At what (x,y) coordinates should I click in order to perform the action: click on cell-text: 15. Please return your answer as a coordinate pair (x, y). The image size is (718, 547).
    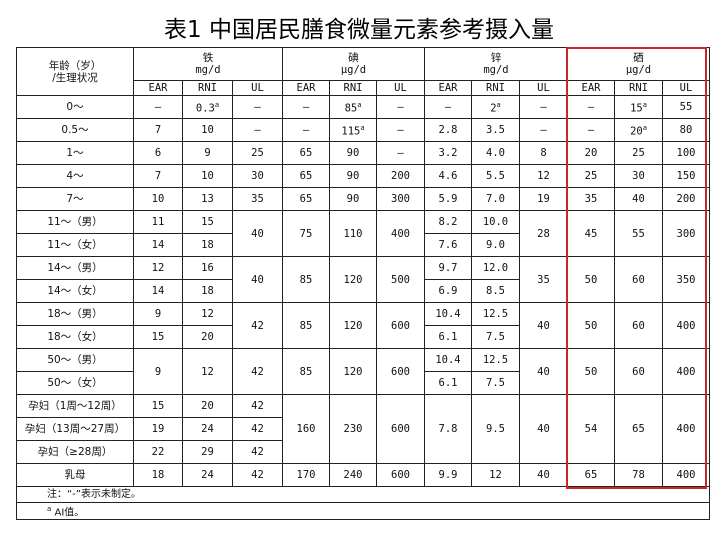
    Looking at the image, I should click on (158, 337).